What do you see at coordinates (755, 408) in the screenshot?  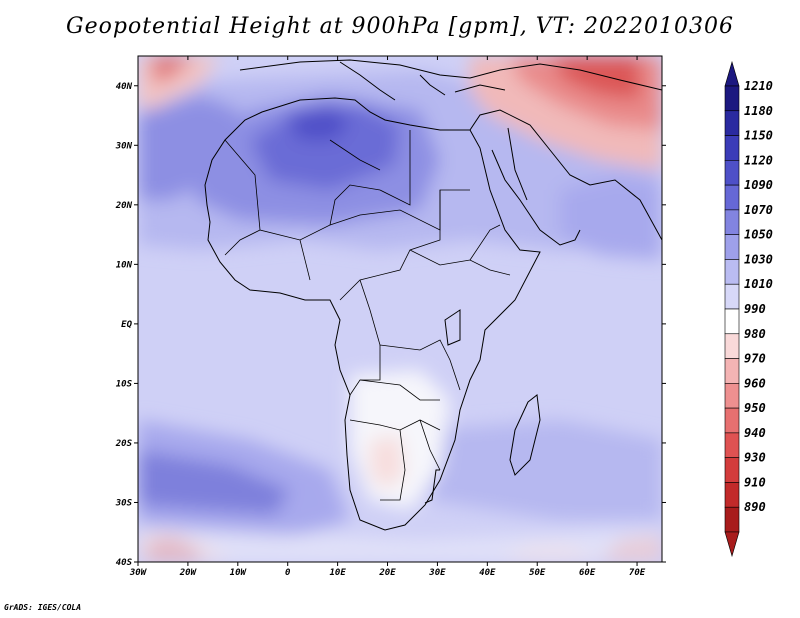 I see `colorbar-label: 950` at bounding box center [755, 408].